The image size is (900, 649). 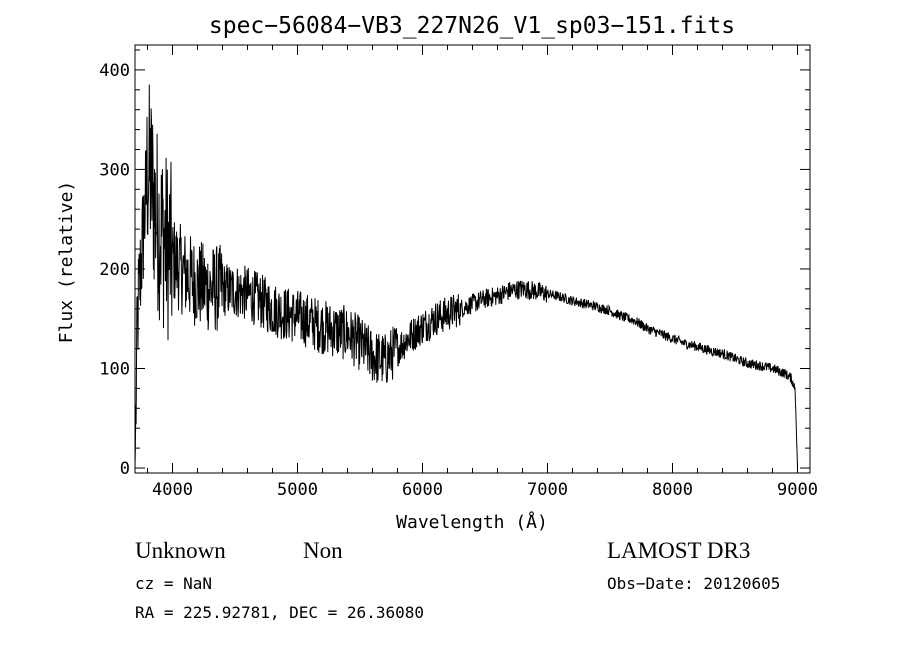 What do you see at coordinates (472, 522) in the screenshot?
I see `x-axis-label: Wavelength (Å)` at bounding box center [472, 522].